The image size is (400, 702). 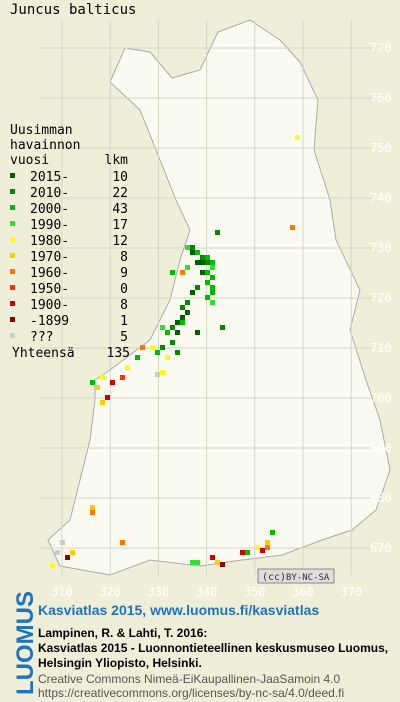 What do you see at coordinates (49, 305) in the screenshot?
I see `legend-label: 1900-` at bounding box center [49, 305].